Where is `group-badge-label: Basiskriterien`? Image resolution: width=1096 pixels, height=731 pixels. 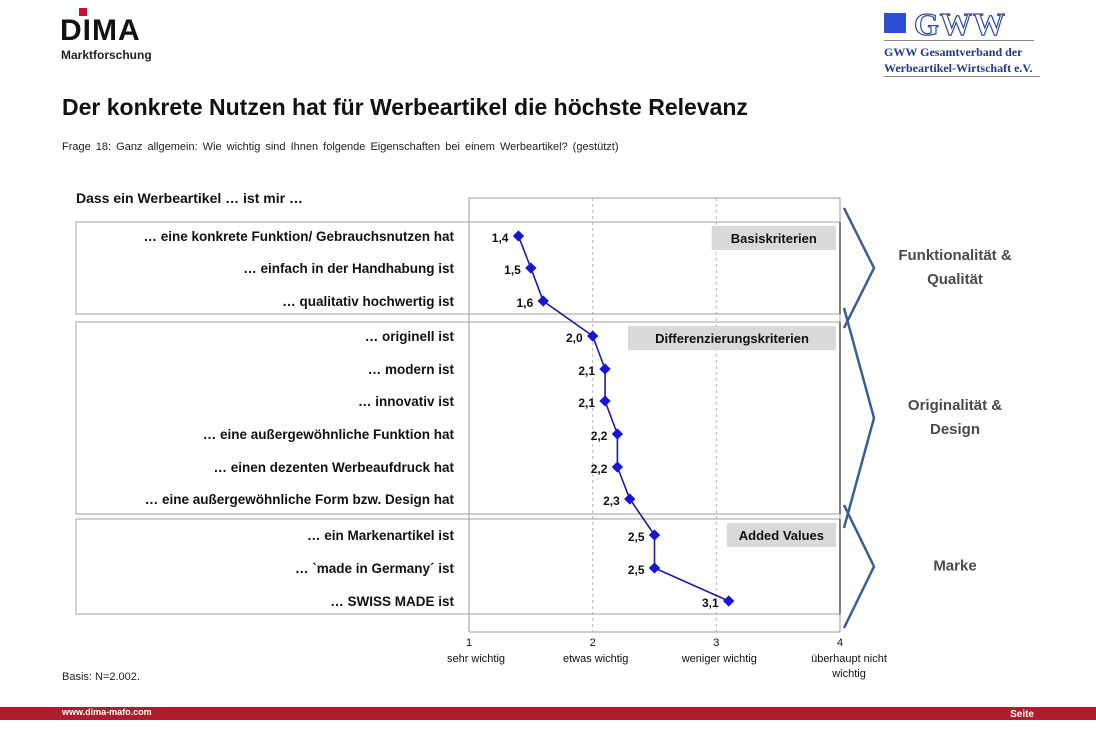
group-badge-label: Basiskriterien is located at coordinates (774, 238).